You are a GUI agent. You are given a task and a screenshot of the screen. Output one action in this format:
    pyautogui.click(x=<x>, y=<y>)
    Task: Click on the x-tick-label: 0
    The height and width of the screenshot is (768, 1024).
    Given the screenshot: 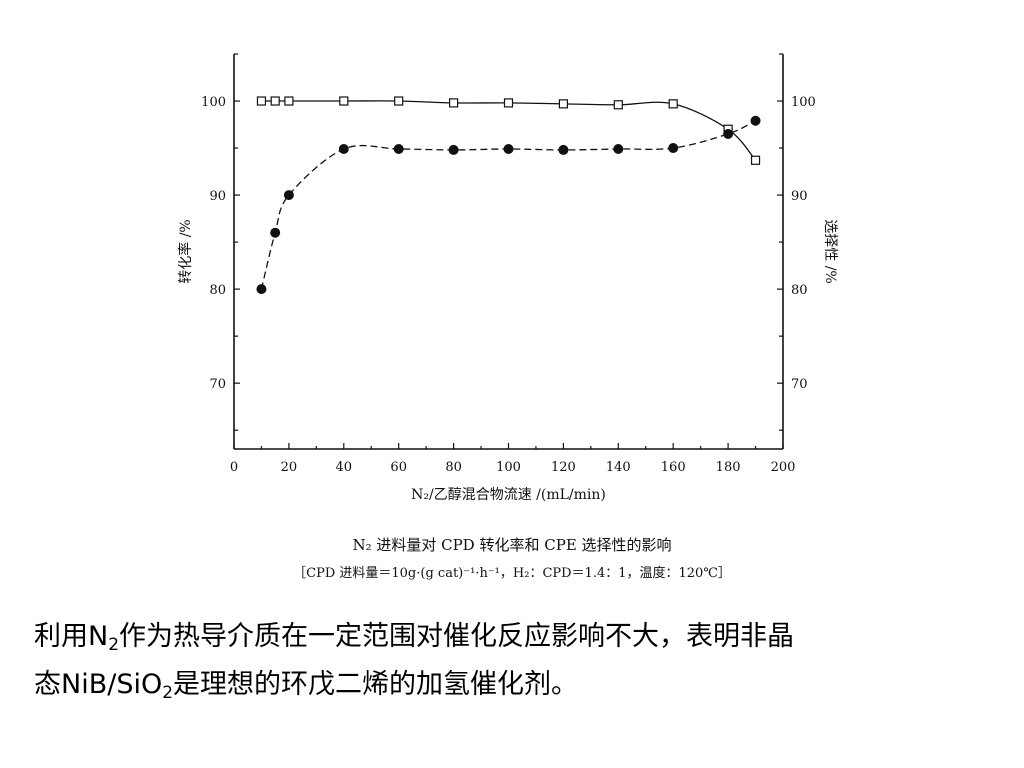 What is the action you would take?
    pyautogui.click(x=234, y=467)
    